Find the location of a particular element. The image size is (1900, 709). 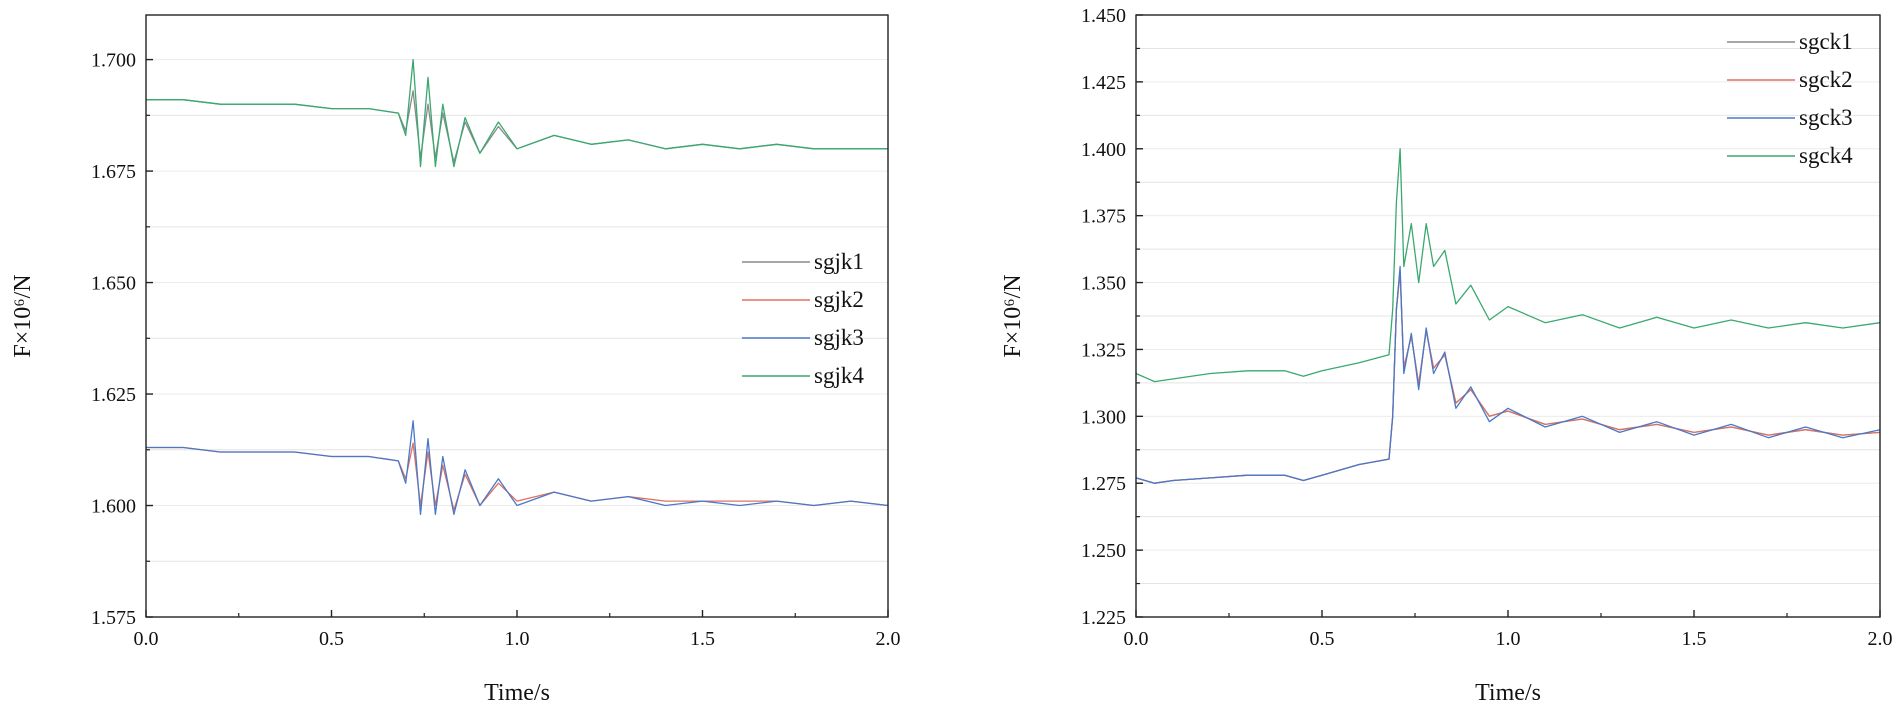

legend-label-sgjk4: sgjk4 is located at coordinates (839, 375).